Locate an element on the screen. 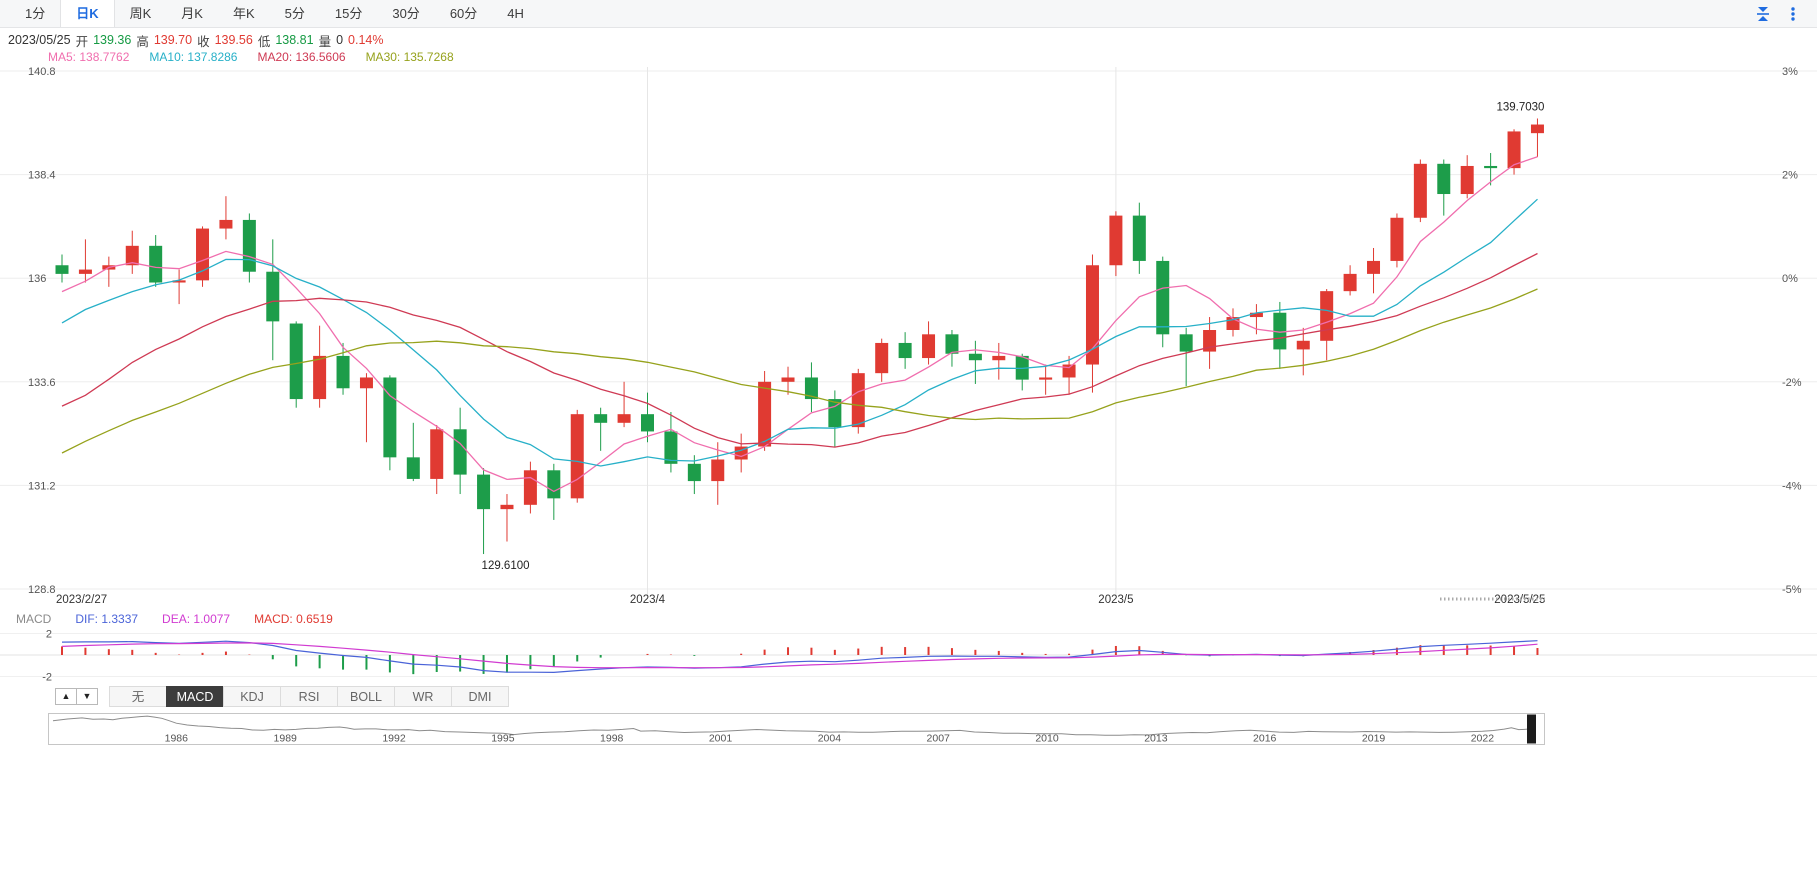 The width and height of the screenshot is (1817, 888). tab-5min: 5分 is located at coordinates (294, 13).